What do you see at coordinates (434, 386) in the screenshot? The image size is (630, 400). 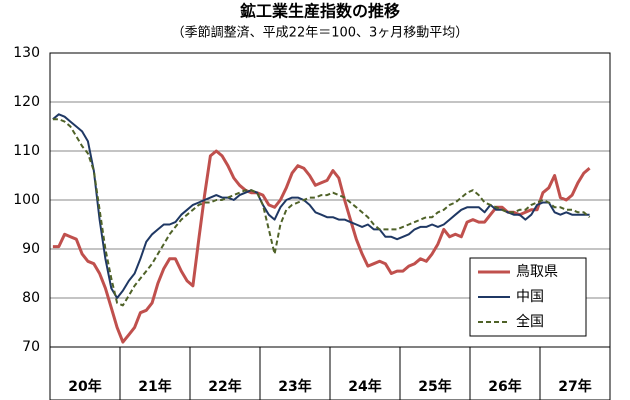 I see `x-tick-label: 25年` at bounding box center [434, 386].